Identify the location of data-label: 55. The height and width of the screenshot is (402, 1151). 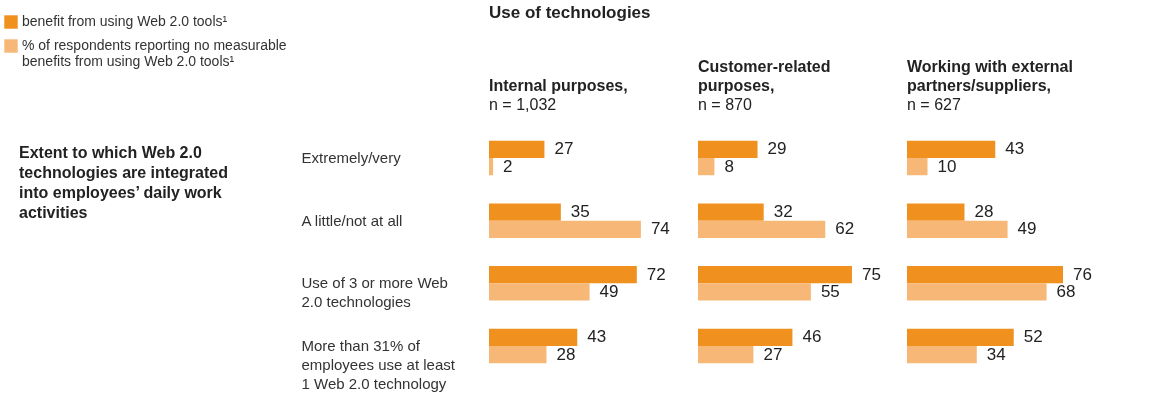
(830, 291).